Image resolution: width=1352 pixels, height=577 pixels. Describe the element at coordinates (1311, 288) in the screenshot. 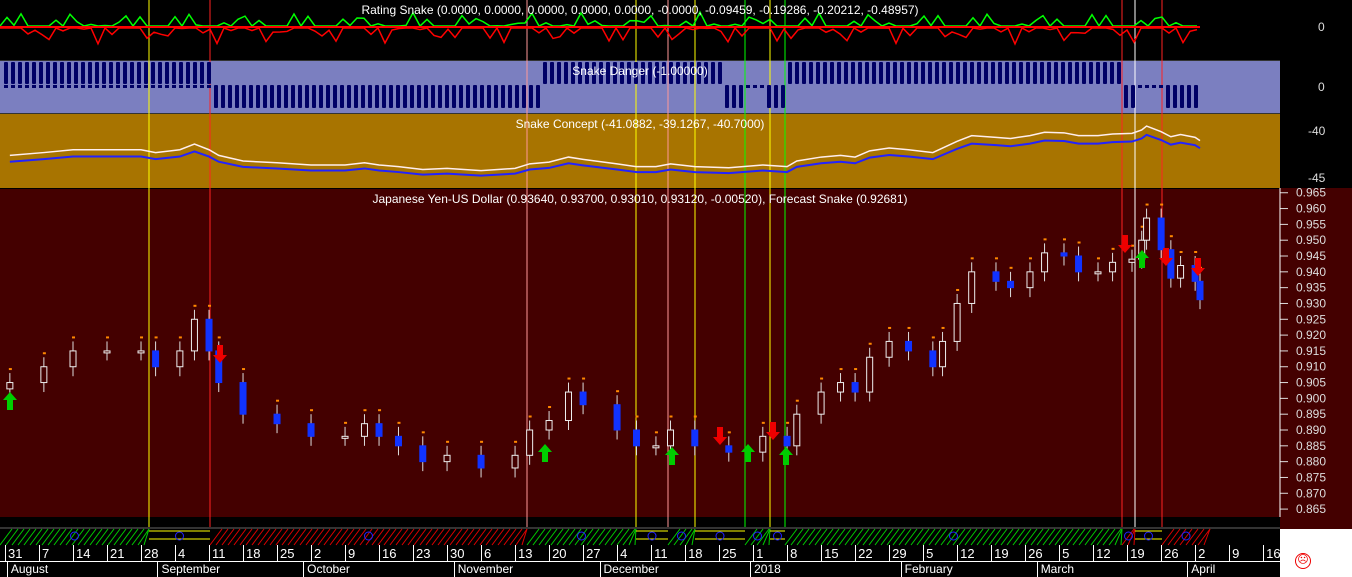

I see `y-tick-label: 0.935` at that location.